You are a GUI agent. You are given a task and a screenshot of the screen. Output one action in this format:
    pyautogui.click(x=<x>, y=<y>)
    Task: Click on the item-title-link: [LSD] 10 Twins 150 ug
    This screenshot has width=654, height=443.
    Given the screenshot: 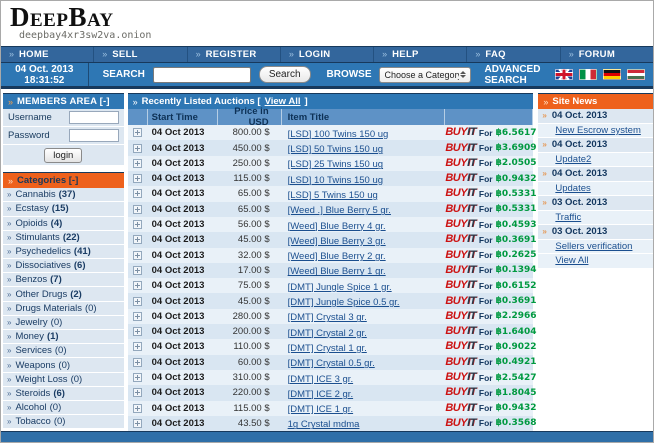 What is the action you would take?
    pyautogui.click(x=335, y=180)
    